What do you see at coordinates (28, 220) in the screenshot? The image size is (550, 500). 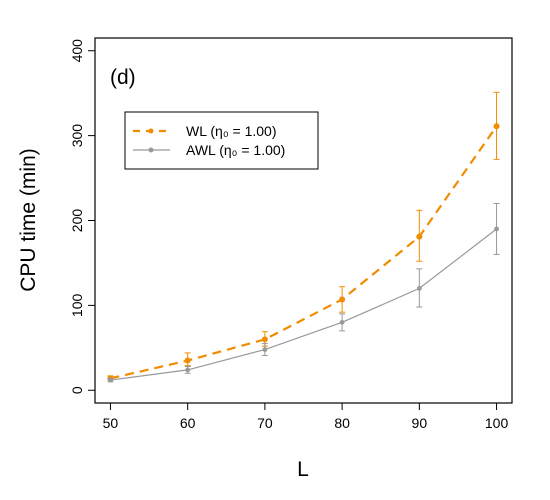 I see `y-axis-title: CPU time (min)` at bounding box center [28, 220].